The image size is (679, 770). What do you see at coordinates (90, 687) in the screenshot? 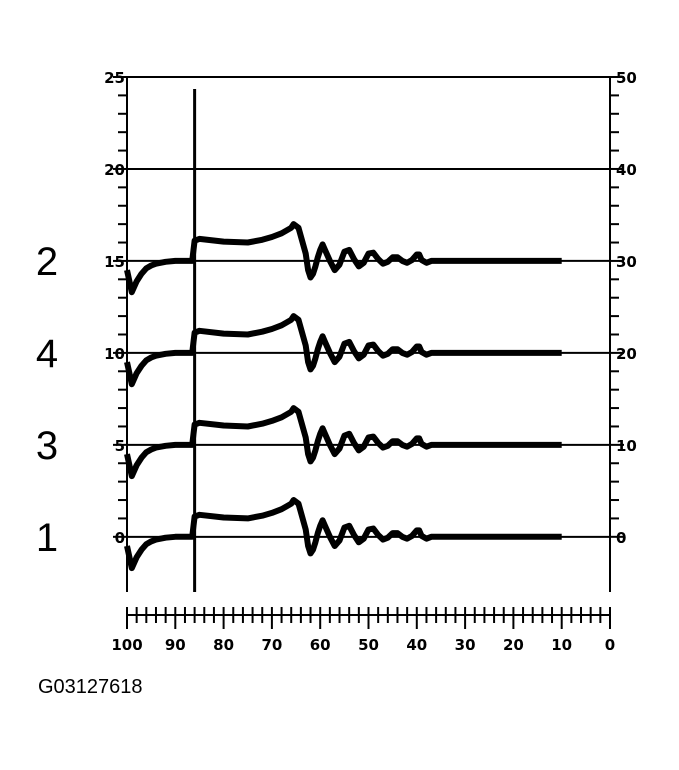
I see `figure-id: G03127618` at bounding box center [90, 687].